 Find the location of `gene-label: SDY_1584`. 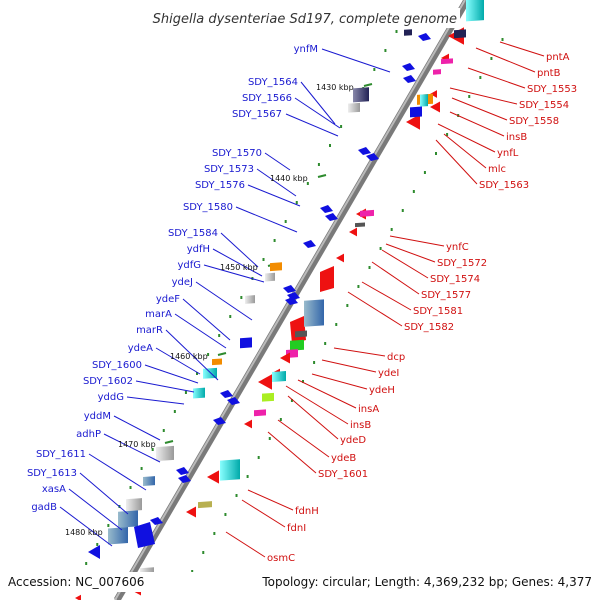

gene-label: SDY_1584 is located at coordinates (193, 233).